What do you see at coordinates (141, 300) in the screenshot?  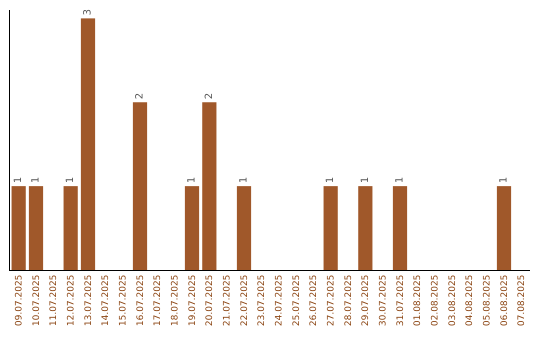 I see `x-tick-label: 16.07.2025` at bounding box center [141, 300].